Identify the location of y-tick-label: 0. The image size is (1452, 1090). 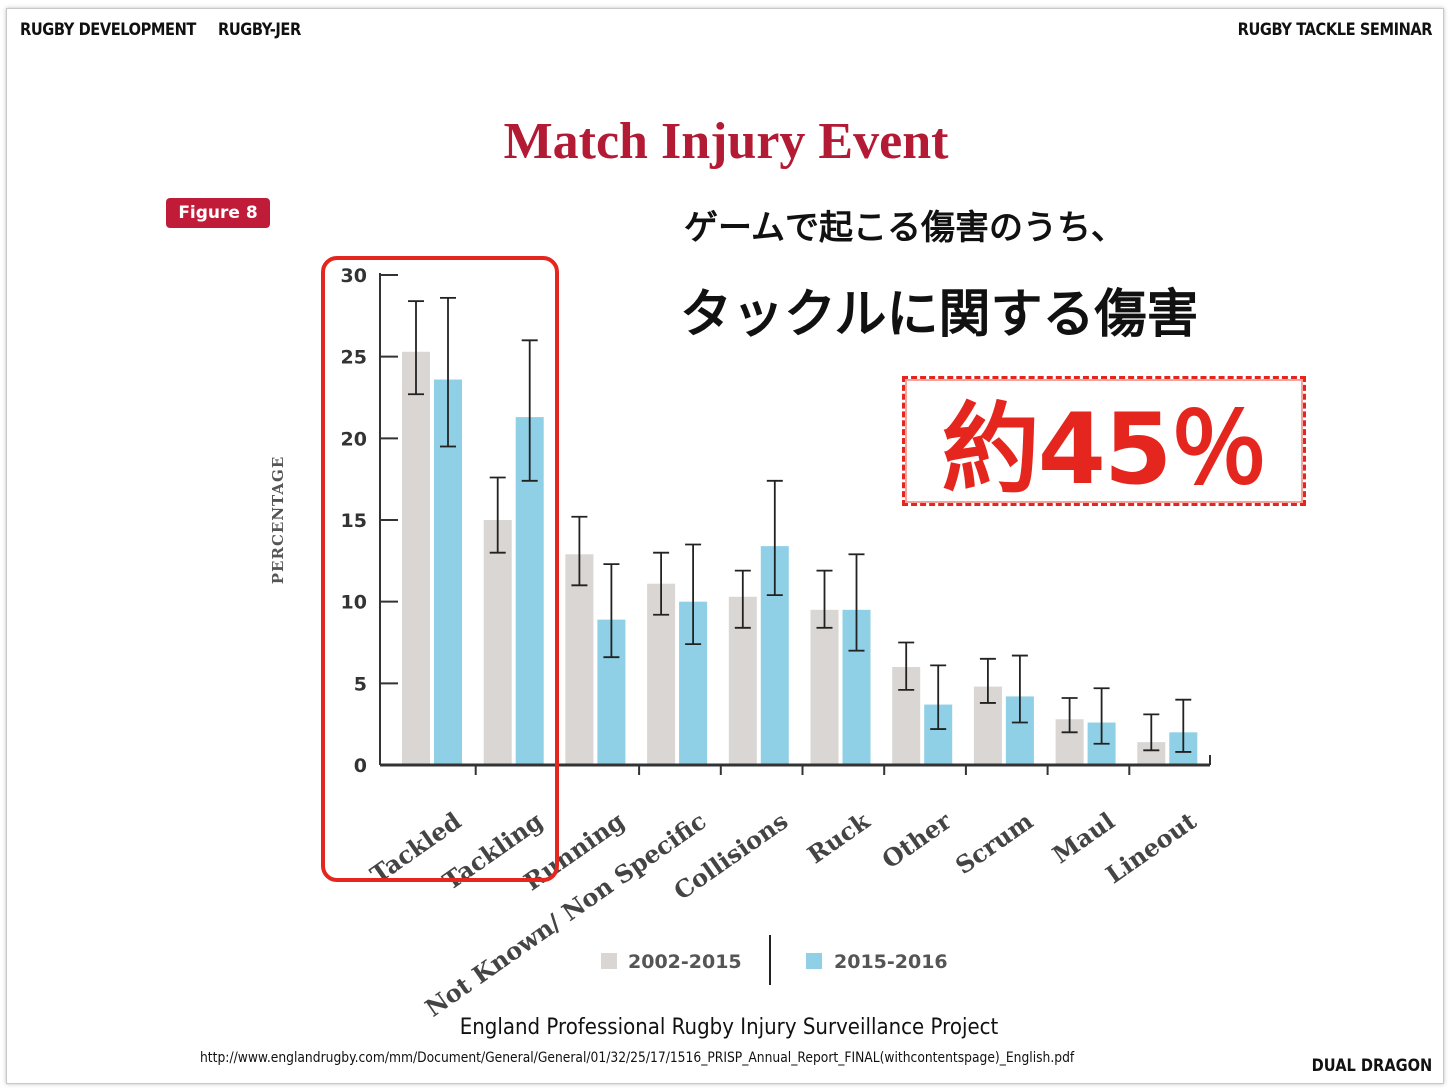
(360, 766).